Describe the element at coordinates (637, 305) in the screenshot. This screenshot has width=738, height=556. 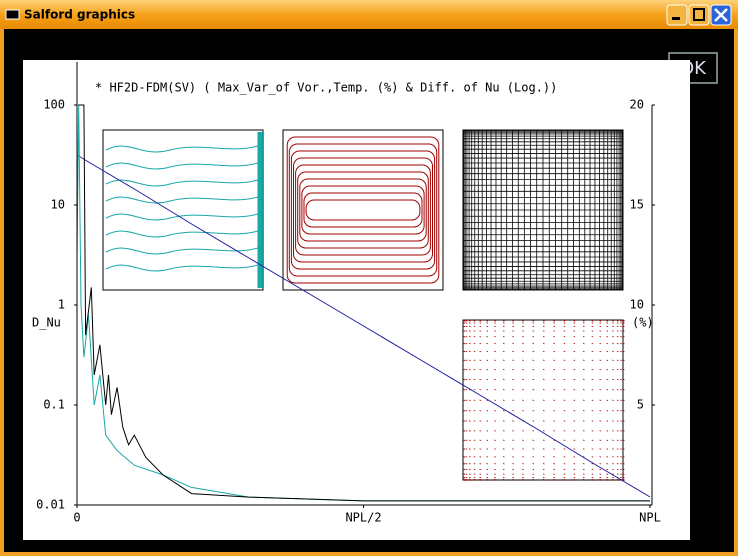
I see `y2-tick-label: 10` at that location.